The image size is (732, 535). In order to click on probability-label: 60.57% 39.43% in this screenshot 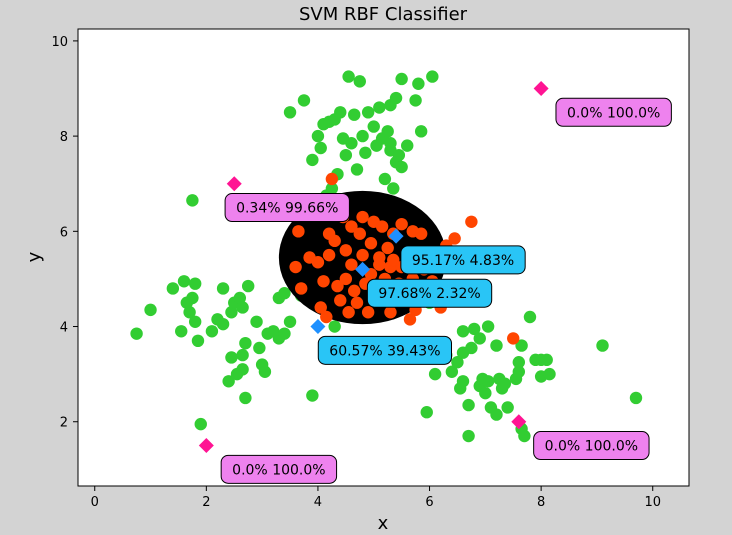, I will do `click(385, 350)`.